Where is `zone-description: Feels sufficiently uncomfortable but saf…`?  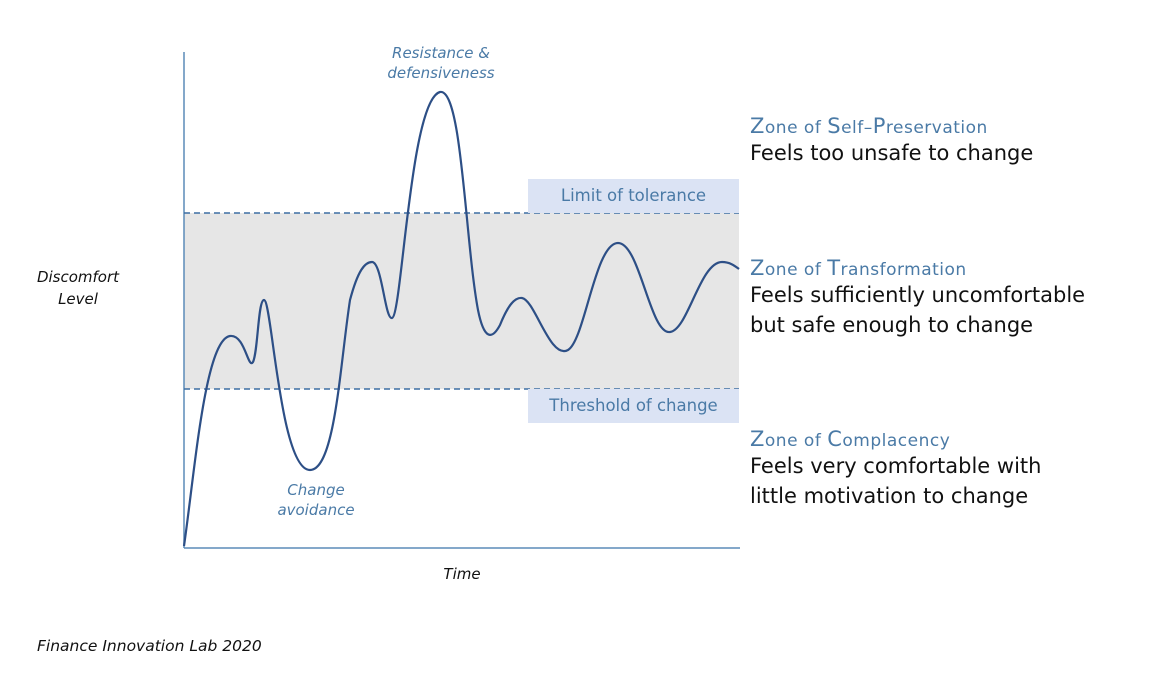
zone-description: Feels sufficiently uncomfortable but saf… is located at coordinates (918, 310).